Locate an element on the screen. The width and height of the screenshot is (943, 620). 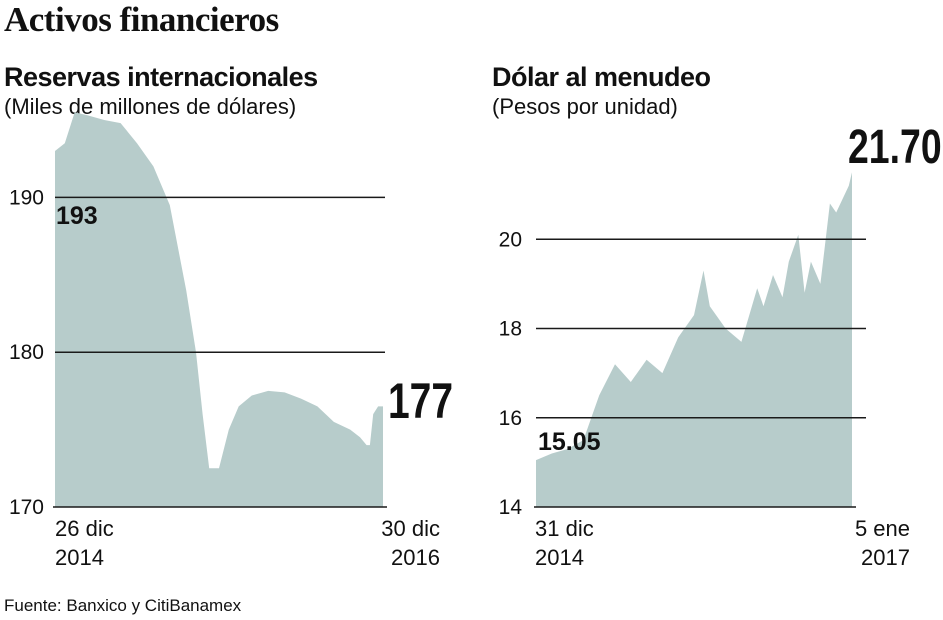
dollar-x-label: 31 dic is located at coordinates (564, 528).